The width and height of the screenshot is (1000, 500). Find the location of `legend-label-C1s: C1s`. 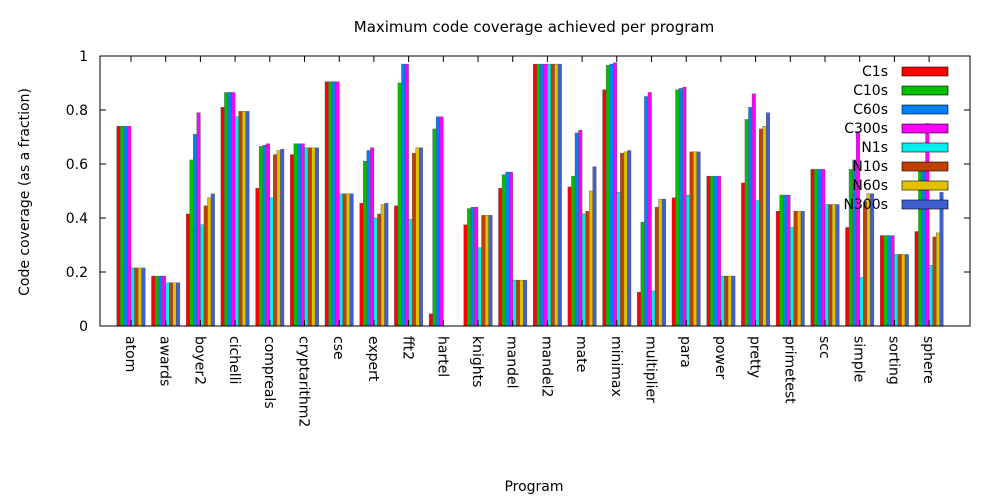

legend-label-C1s: C1s is located at coordinates (875, 72).